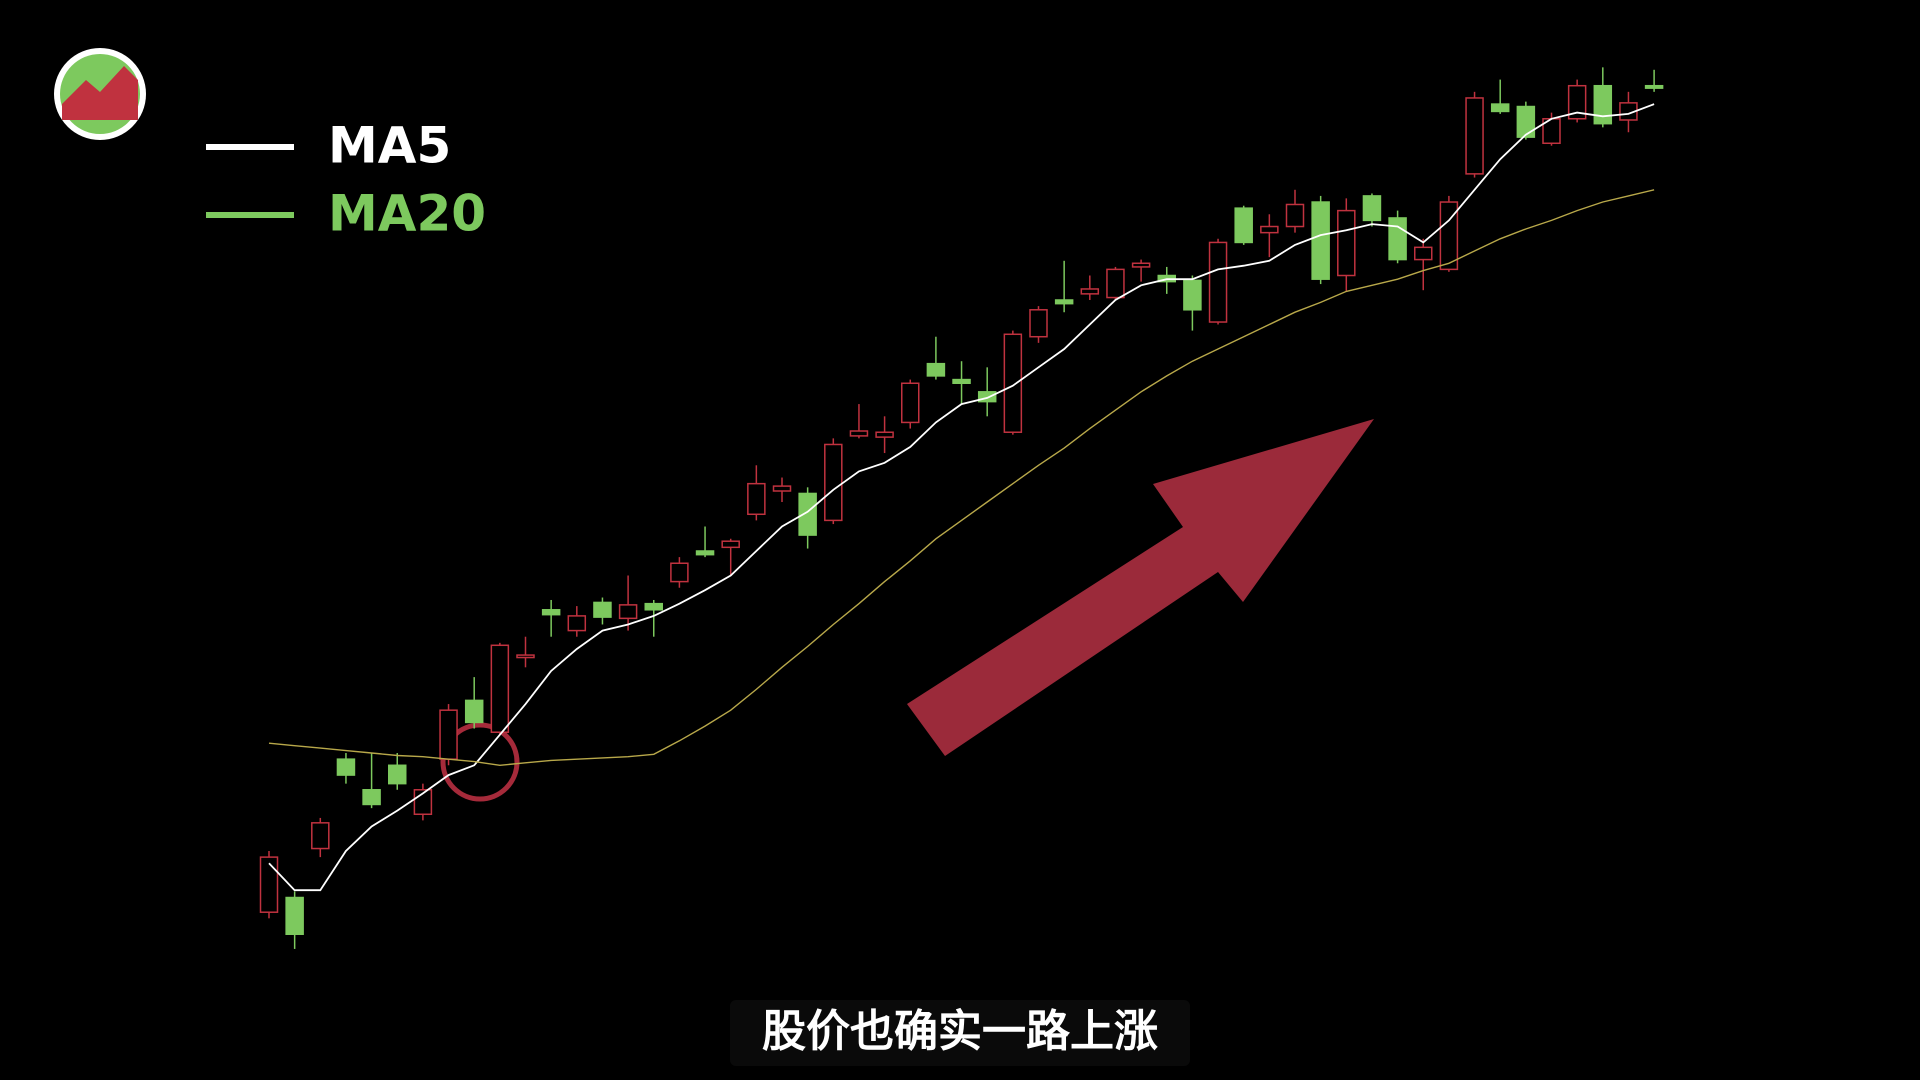 This screenshot has width=1920, height=1080. Describe the element at coordinates (480, 762) in the screenshot. I see `cross-highlight` at that location.